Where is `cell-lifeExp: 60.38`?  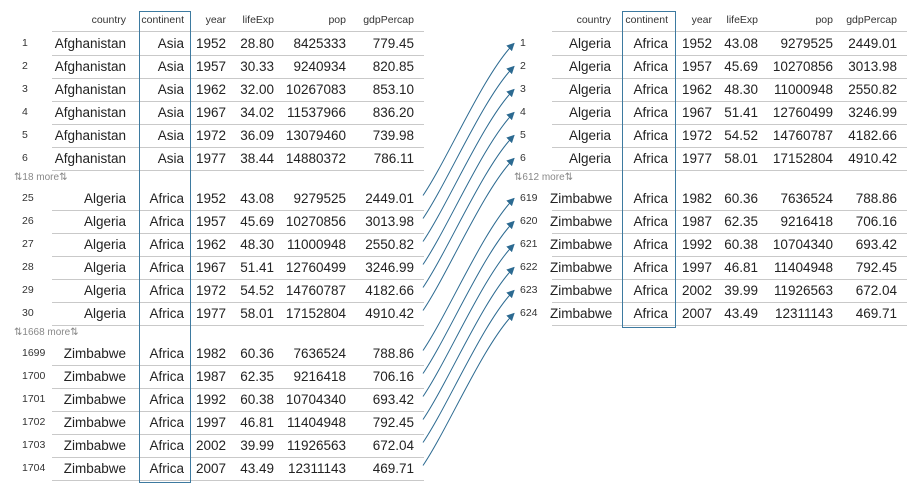
cell-lifeExp: 60.38 is located at coordinates (257, 399).